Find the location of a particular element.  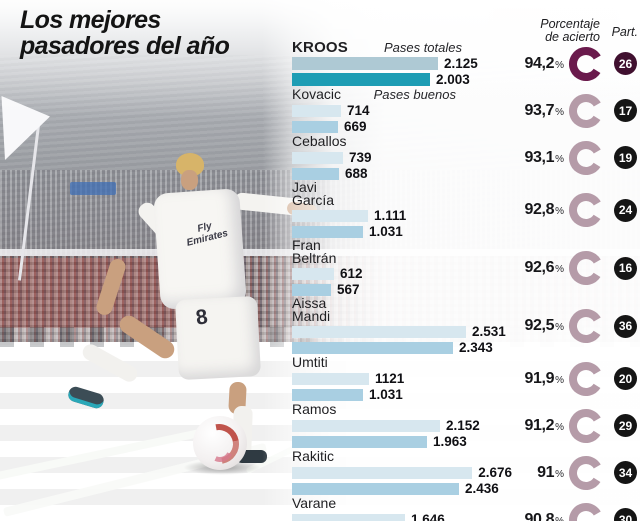

player-shirt is located at coordinates (200, 249).